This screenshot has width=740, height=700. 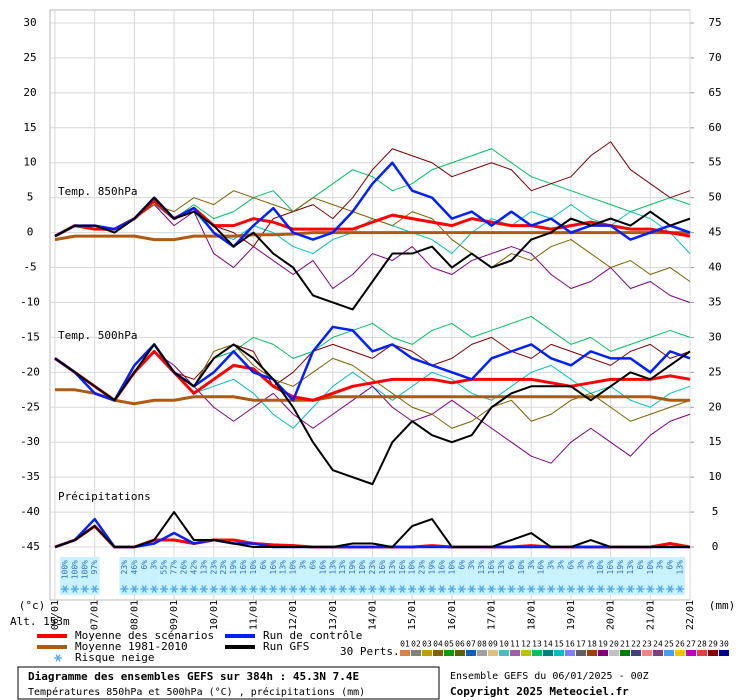 I want to click on member-id: 25, so click(x=669, y=644).